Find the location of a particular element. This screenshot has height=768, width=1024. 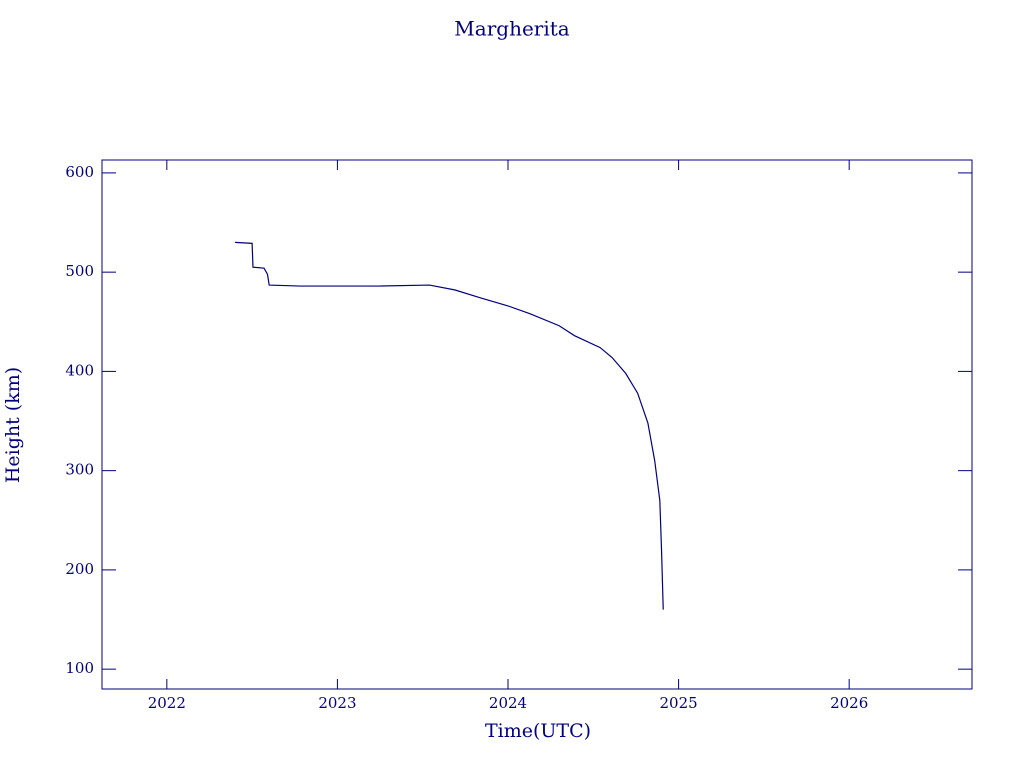

x-tick-label: 2026 is located at coordinates (849, 703).